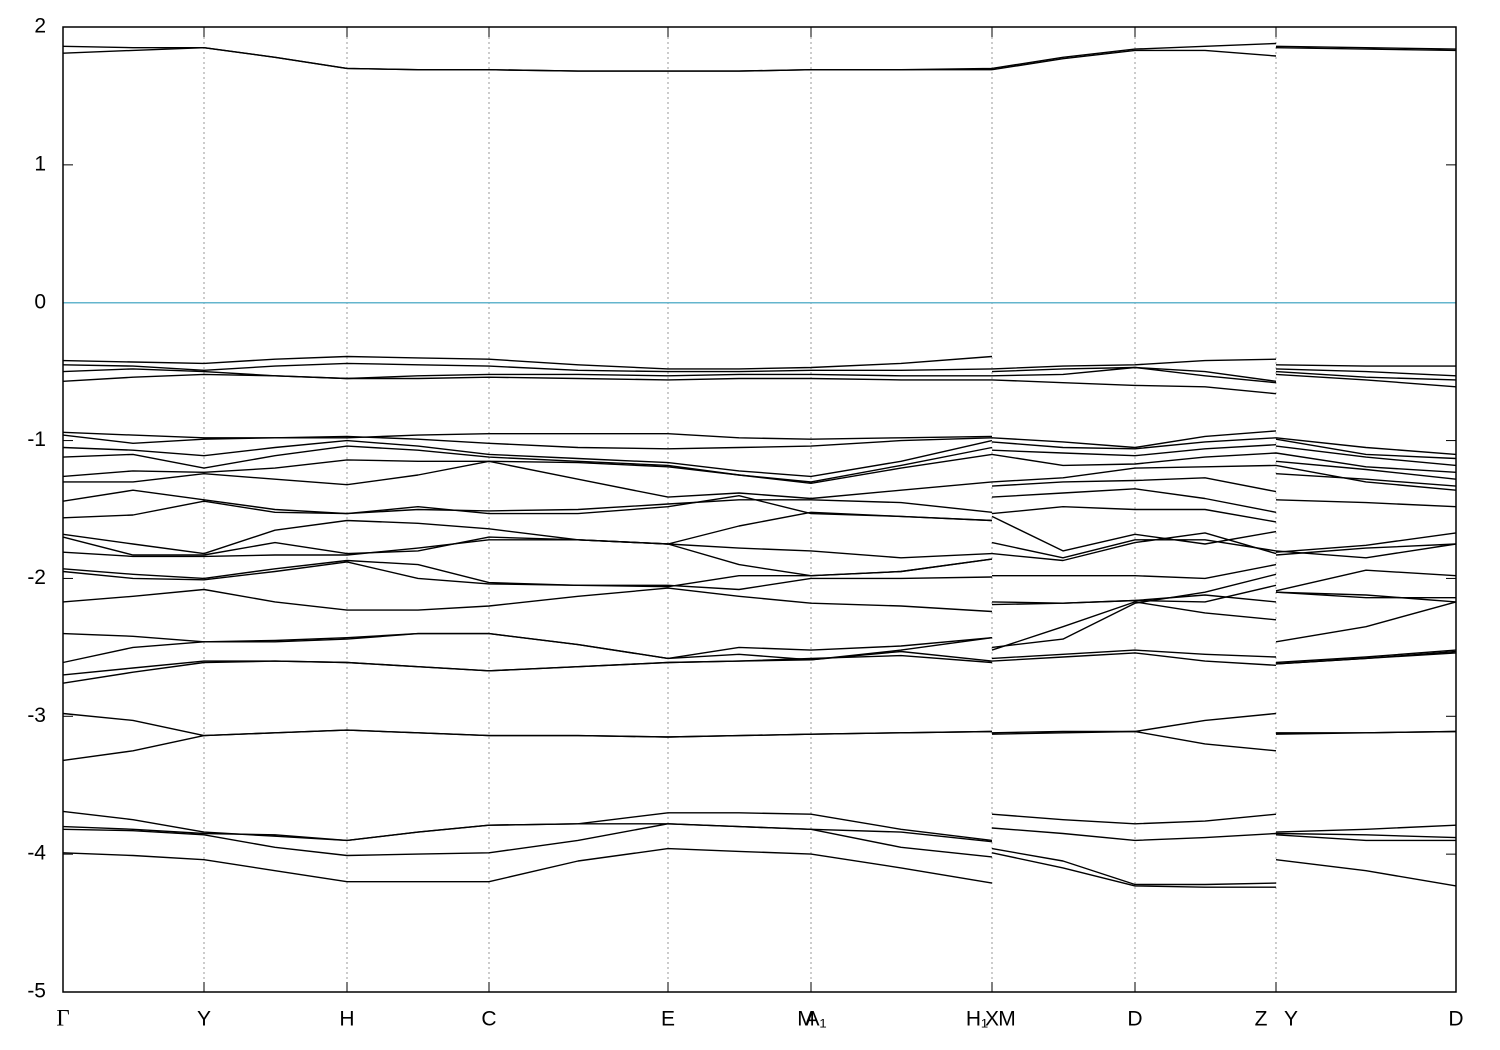  What do you see at coordinates (1261, 1019) in the screenshot?
I see `x-tick-label: Z` at bounding box center [1261, 1019].